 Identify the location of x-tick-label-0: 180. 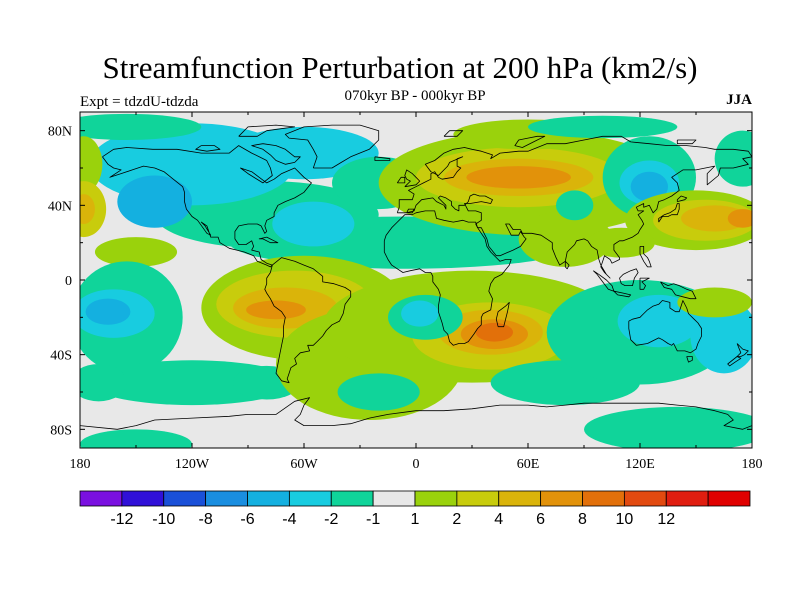
(80, 464).